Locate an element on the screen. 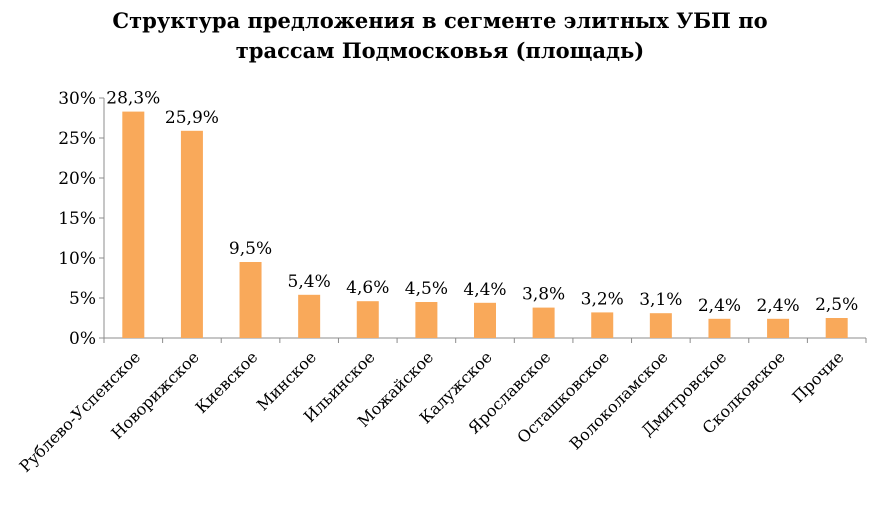 This screenshot has width=880, height=509. y-tick-label: 0% is located at coordinates (82, 339).